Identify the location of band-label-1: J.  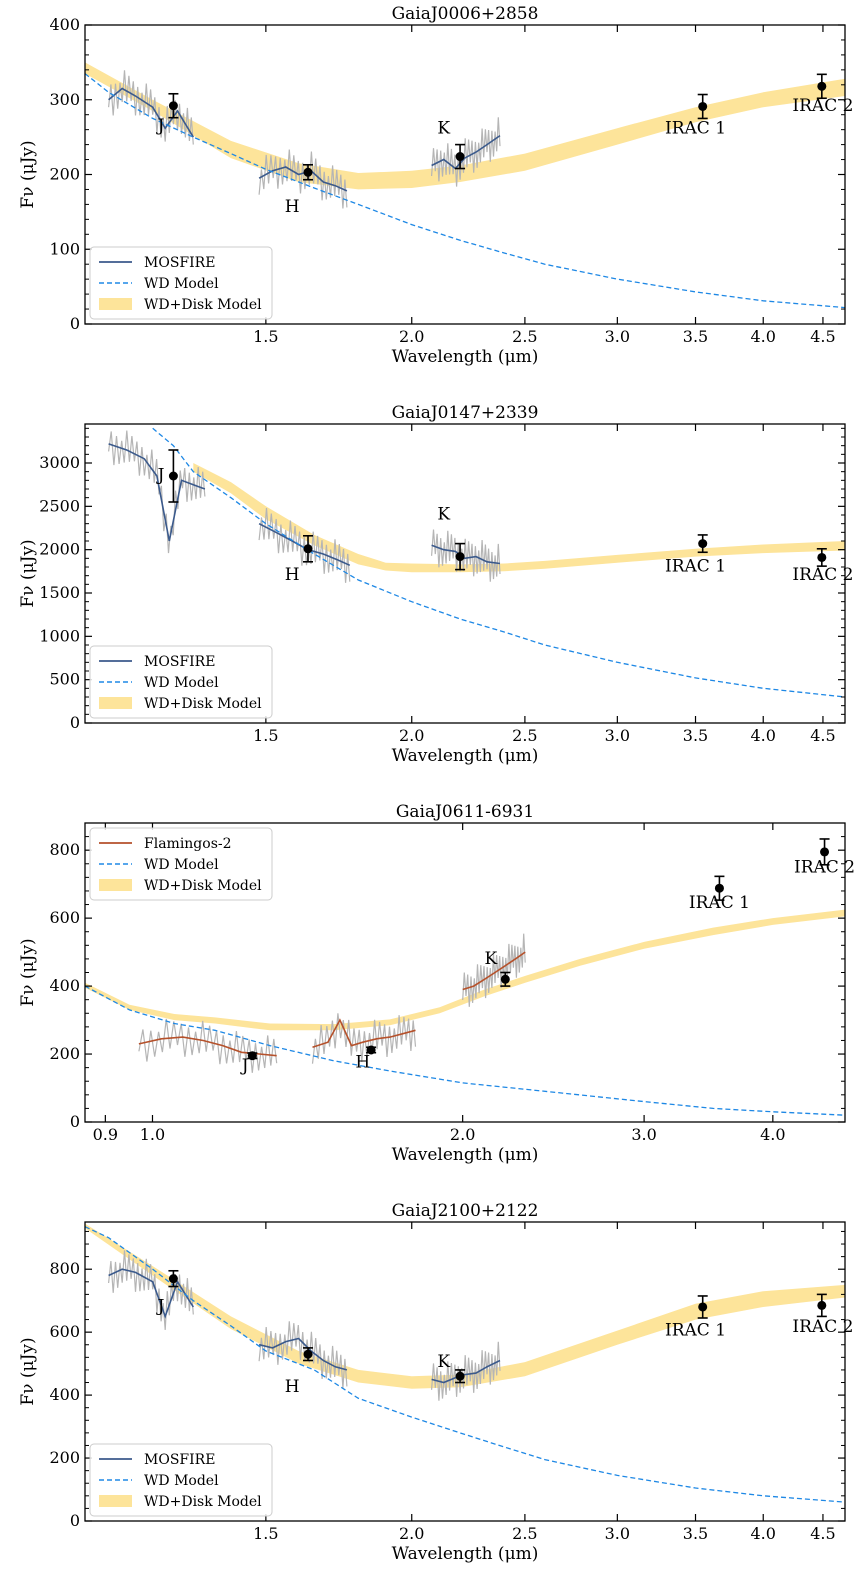
(160, 126).